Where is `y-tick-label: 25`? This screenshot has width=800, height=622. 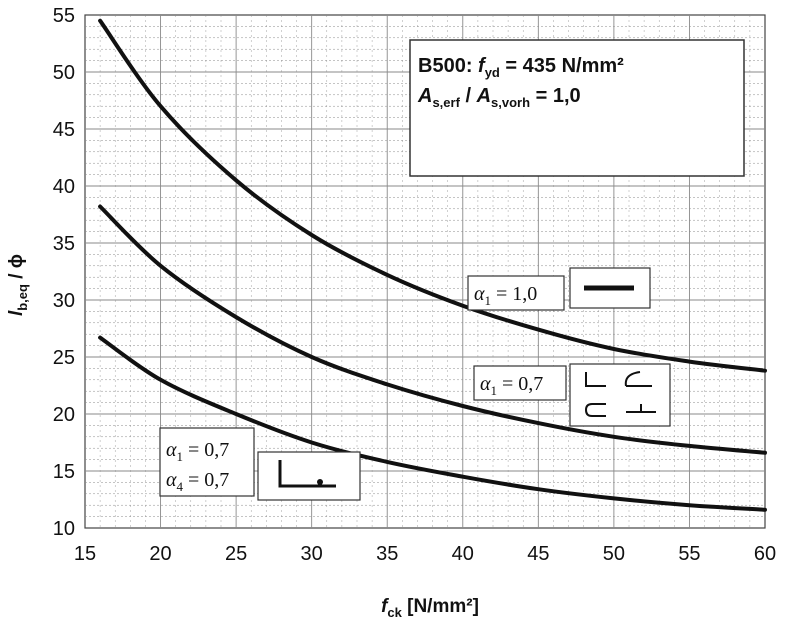
y-tick-label: 25 is located at coordinates (64, 358).